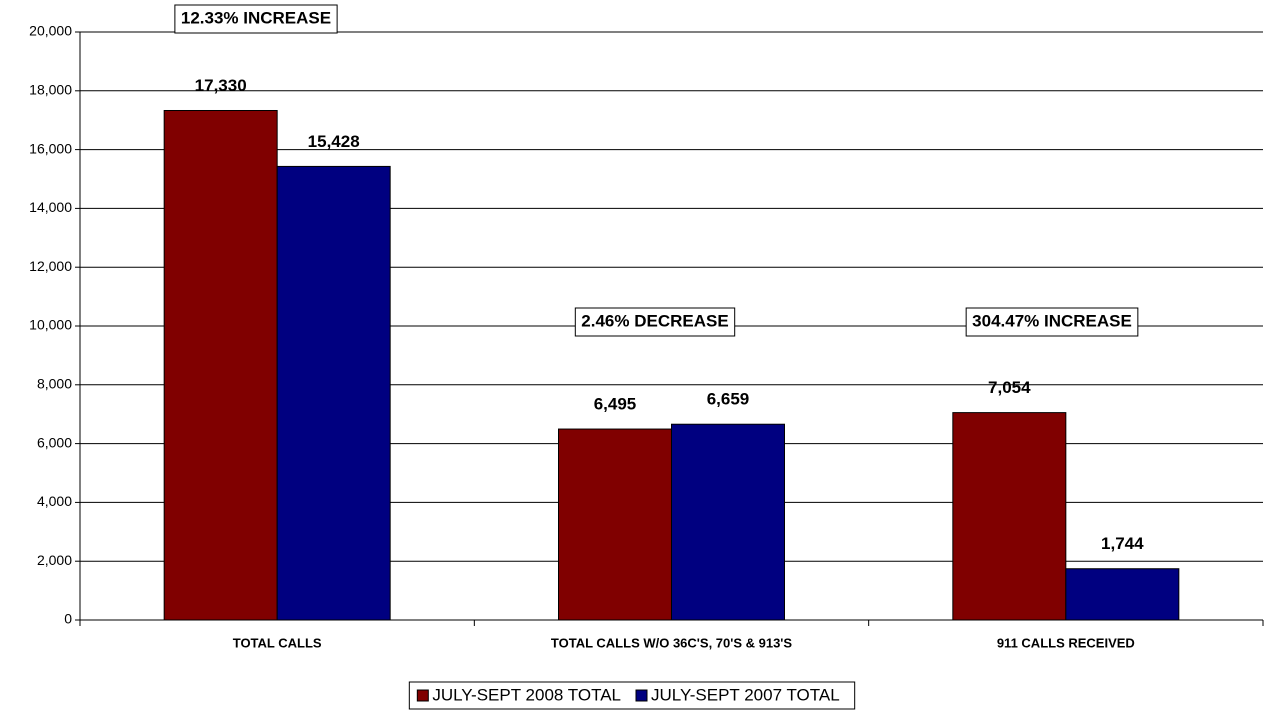 Image resolution: width=1264 pixels, height=710 pixels. What do you see at coordinates (54, 442) in the screenshot?
I see `y-tick-label: 6,000` at bounding box center [54, 442].